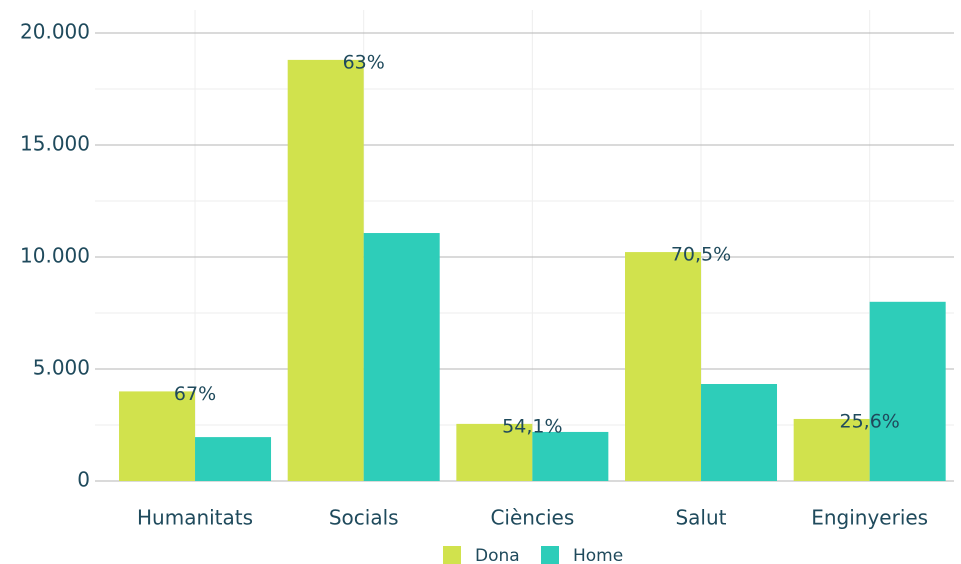 This screenshot has height=564, width=961. What do you see at coordinates (55, 256) in the screenshot?
I see `y-tick-label: 10.000` at bounding box center [55, 256].